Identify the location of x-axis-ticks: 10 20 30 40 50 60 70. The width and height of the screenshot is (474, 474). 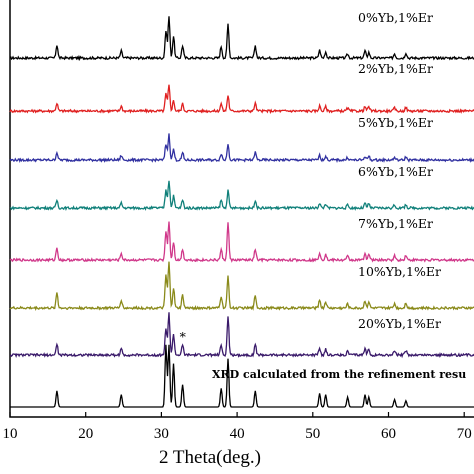
(237, 427).